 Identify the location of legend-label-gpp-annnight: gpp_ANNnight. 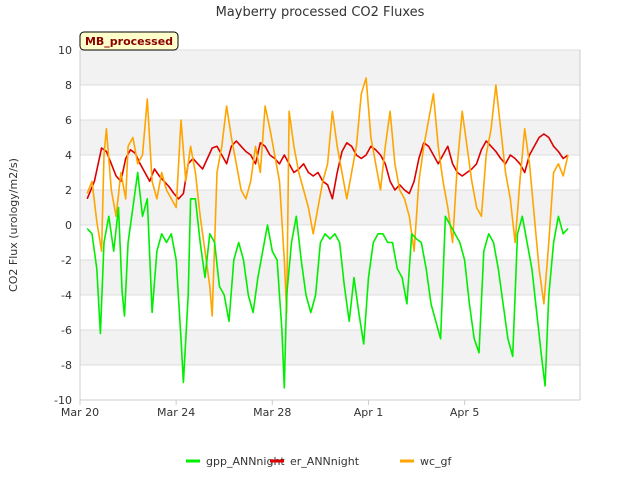
(245, 461).